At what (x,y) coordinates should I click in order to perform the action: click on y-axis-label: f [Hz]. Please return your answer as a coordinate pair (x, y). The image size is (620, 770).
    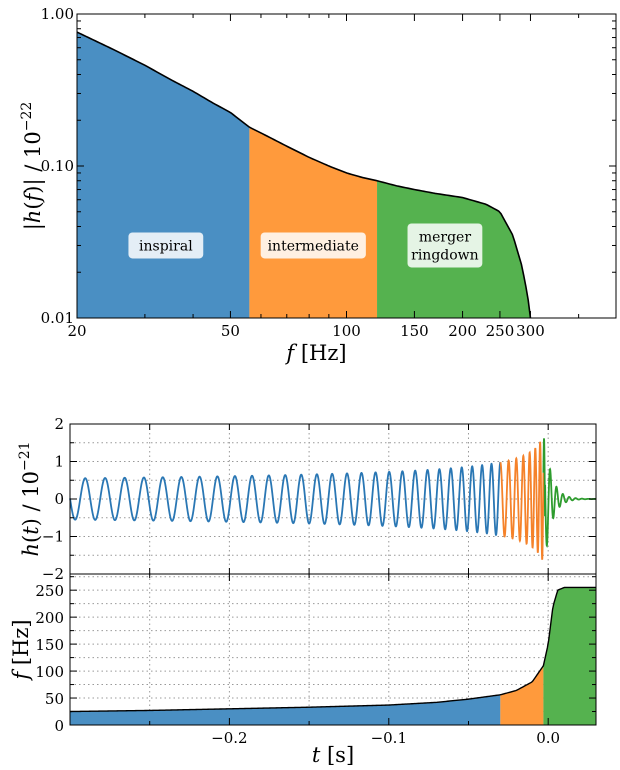
    Looking at the image, I should click on (21, 650).